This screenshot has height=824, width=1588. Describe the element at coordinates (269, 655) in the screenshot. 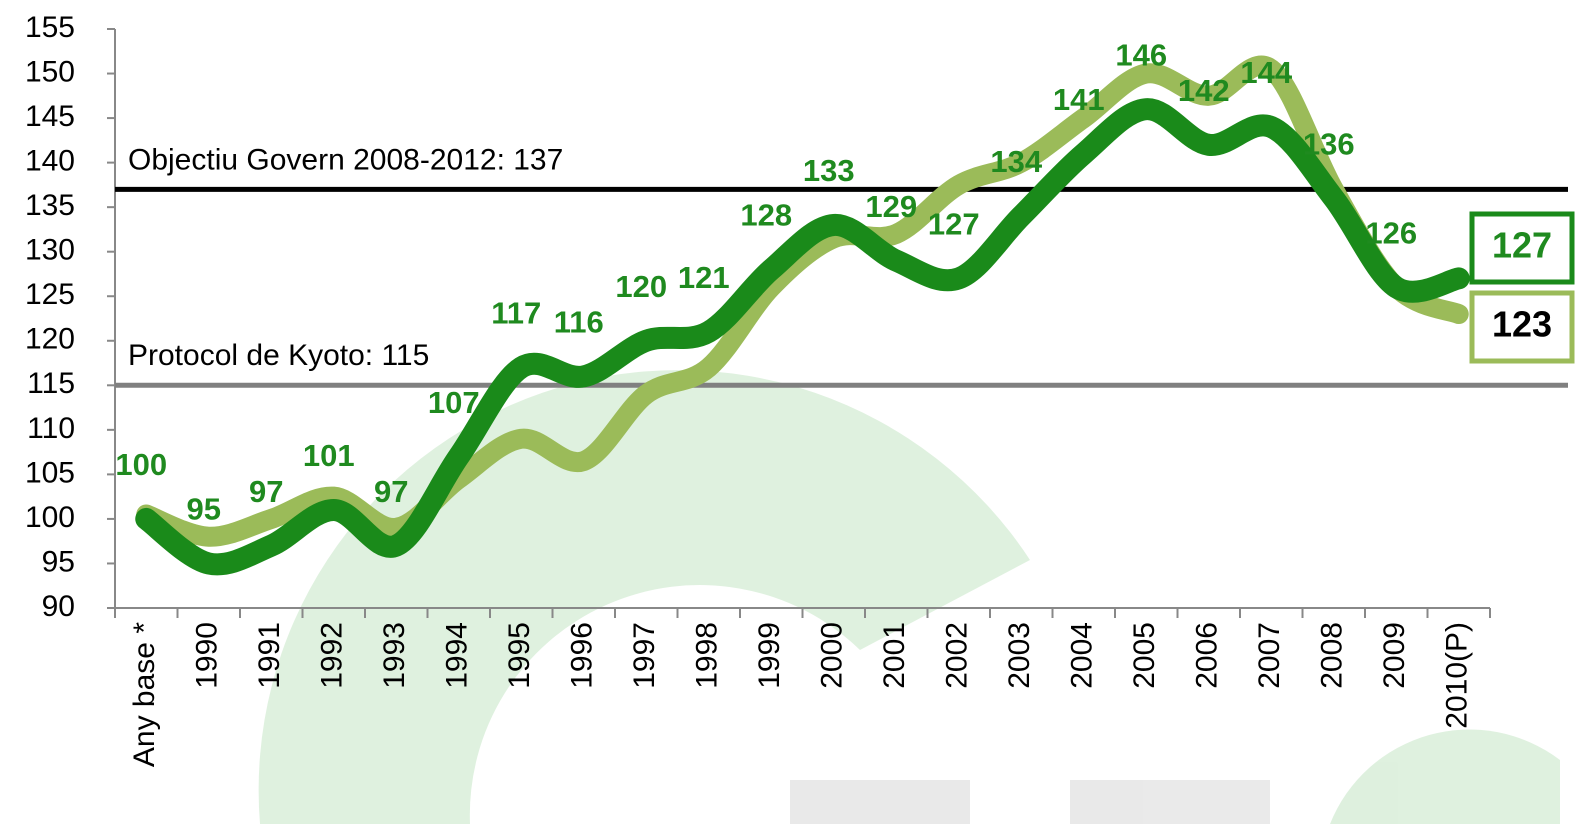

I see `x-tick-label: 1991` at that location.